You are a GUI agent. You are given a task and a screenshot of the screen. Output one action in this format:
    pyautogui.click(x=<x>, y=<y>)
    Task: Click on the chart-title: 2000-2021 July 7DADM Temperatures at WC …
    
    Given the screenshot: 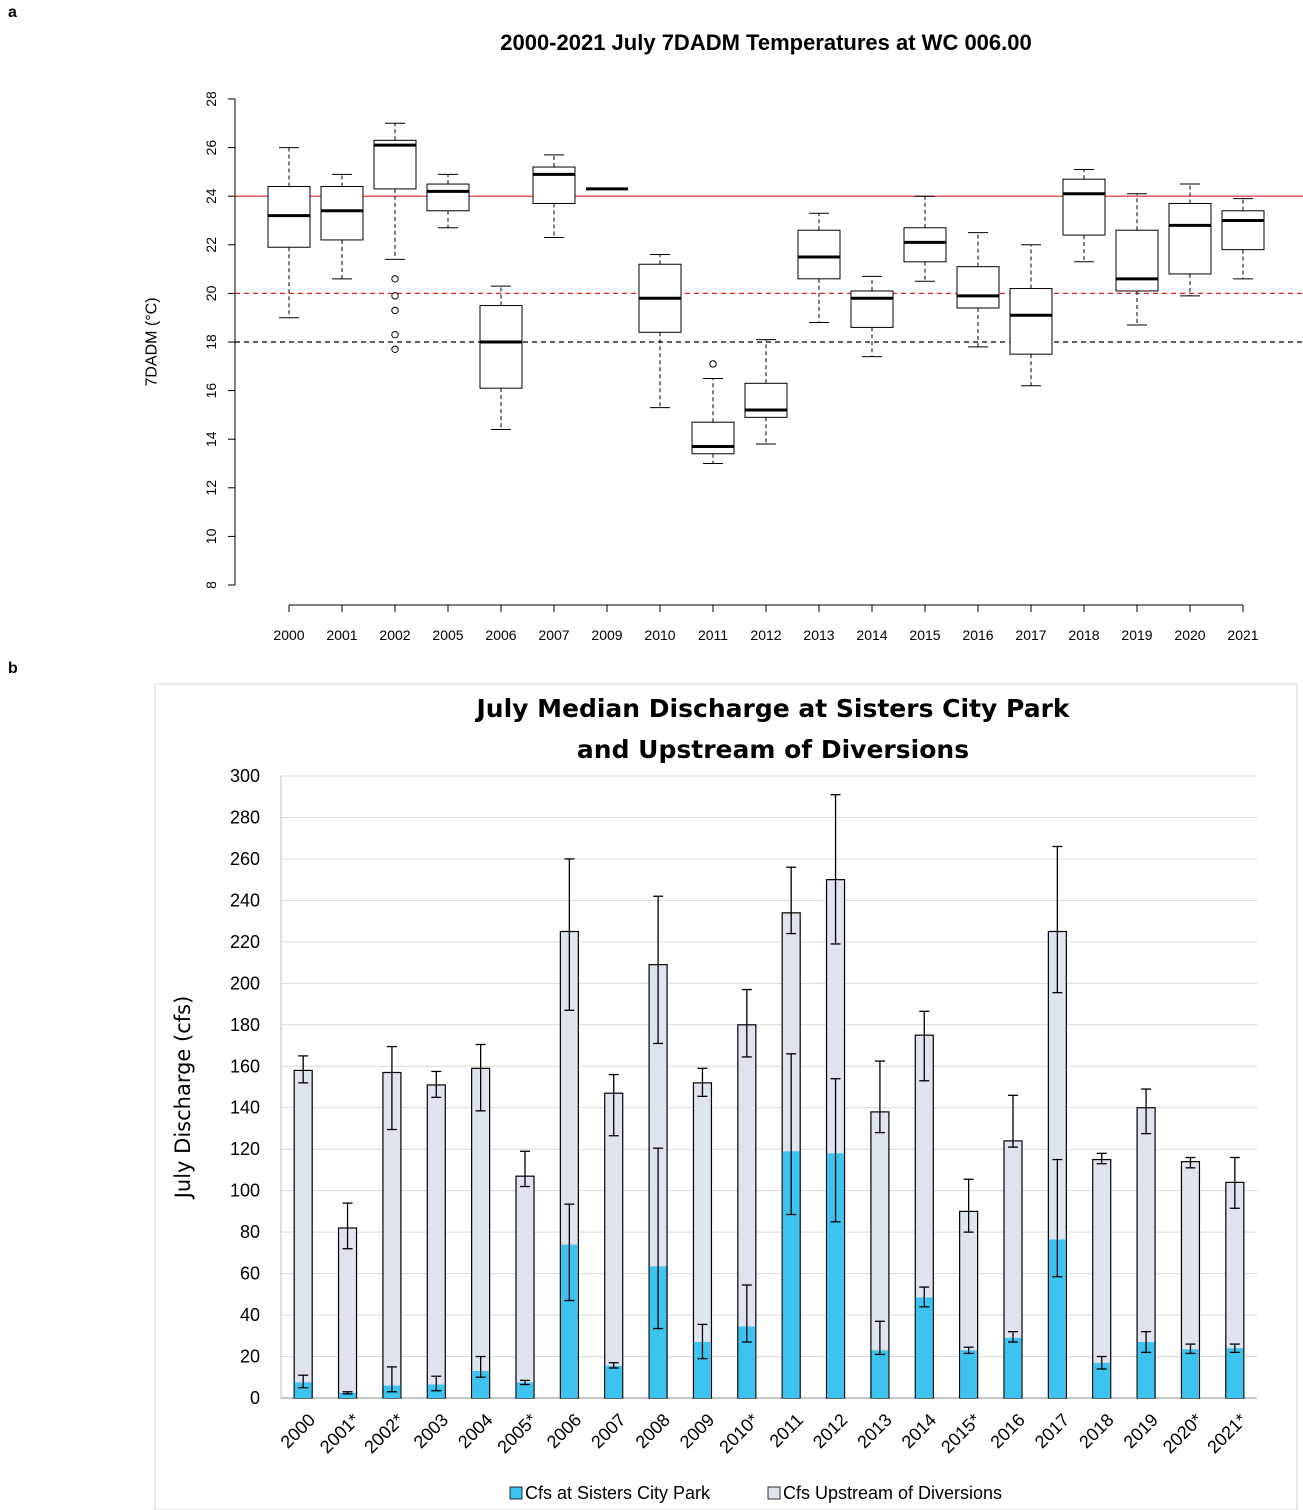 What is the action you would take?
    pyautogui.click(x=766, y=42)
    